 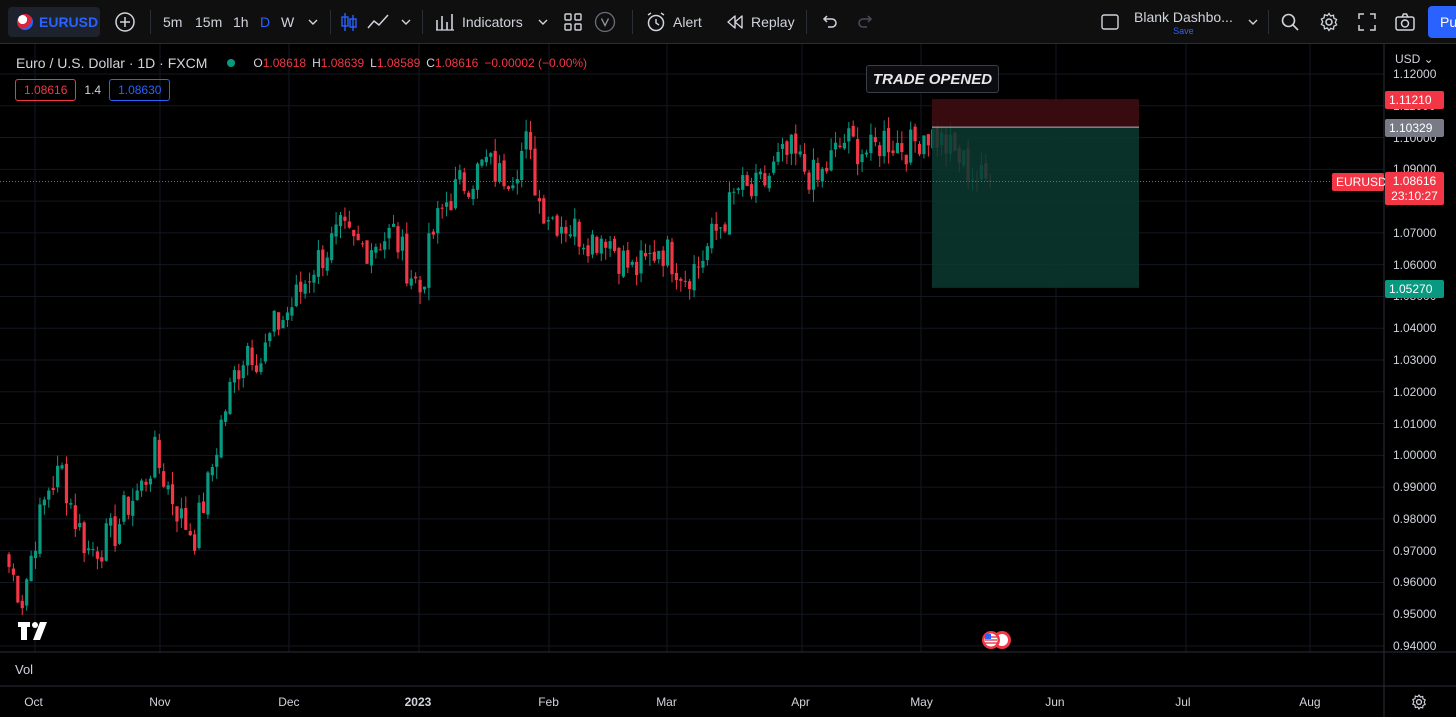 What do you see at coordinates (209, 22) in the screenshot?
I see `interval-15m: 15m` at bounding box center [209, 22].